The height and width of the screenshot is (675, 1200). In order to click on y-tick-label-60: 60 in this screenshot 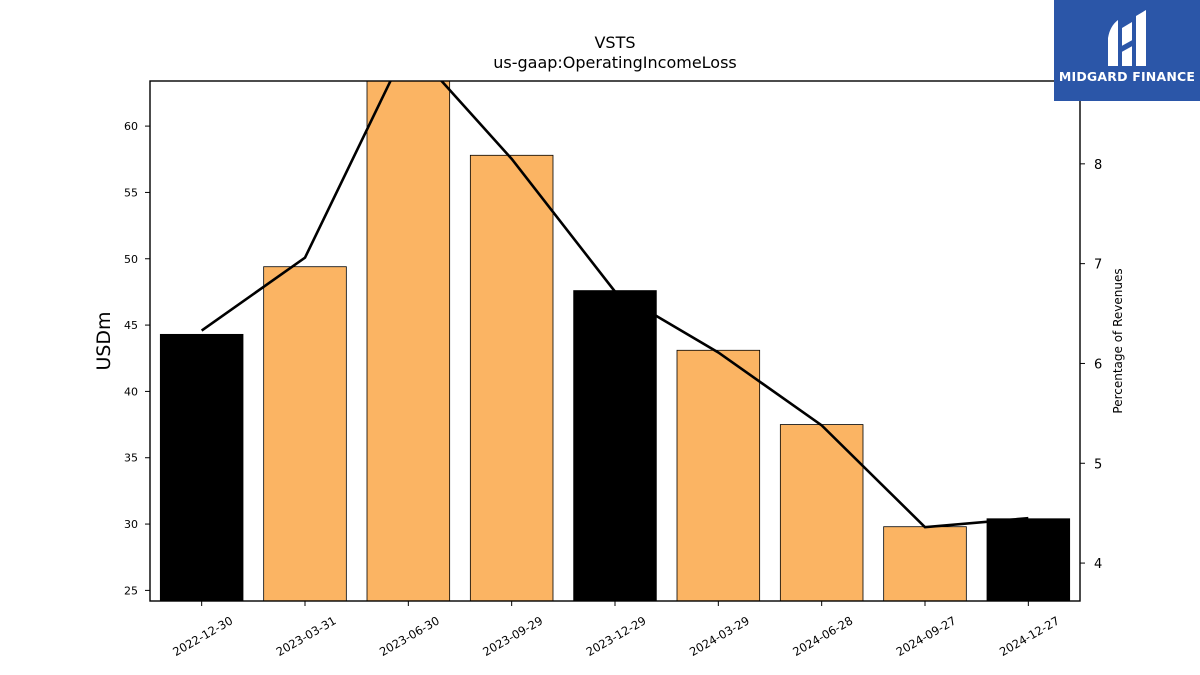, I will do `click(131, 126)`.